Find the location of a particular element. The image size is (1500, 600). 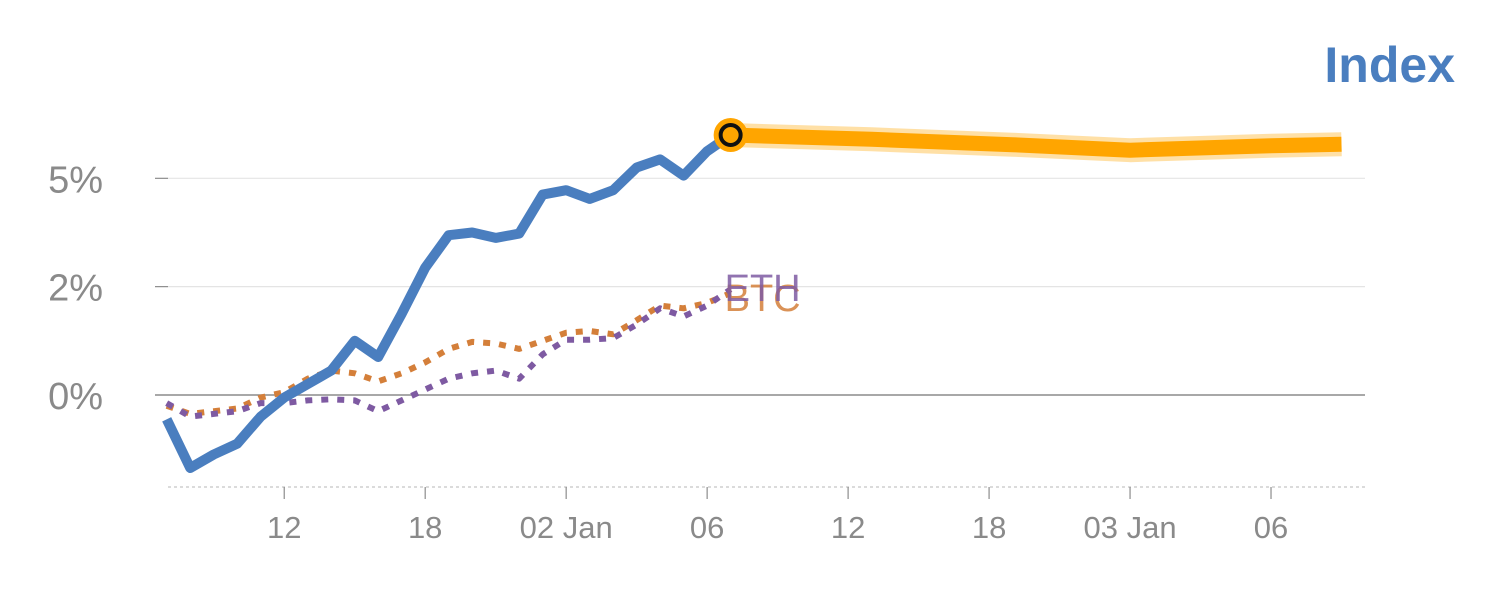

y-tick-label: 0% is located at coordinates (75, 397).